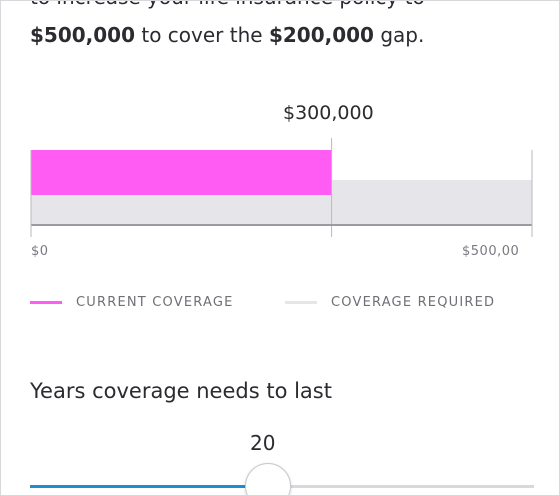 This screenshot has height=496, width=560. Describe the element at coordinates (181, 210) in the screenshot. I see `bar-coverage-required-under` at that location.